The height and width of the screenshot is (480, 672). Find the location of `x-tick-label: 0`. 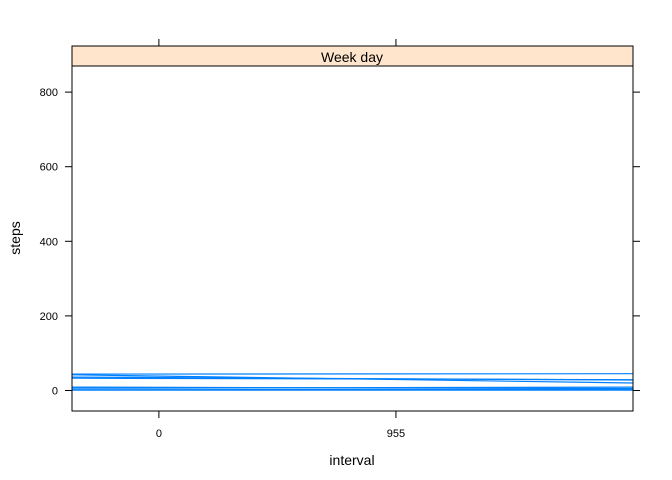

x-tick-label: 0 is located at coordinates (159, 434).